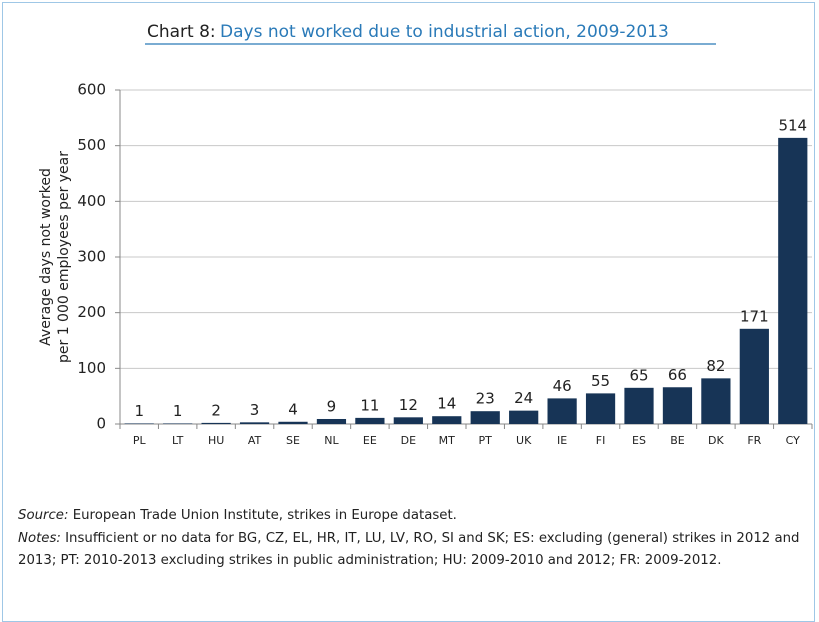  What do you see at coordinates (408, 405) in the screenshot?
I see `value-label: 12` at bounding box center [408, 405].